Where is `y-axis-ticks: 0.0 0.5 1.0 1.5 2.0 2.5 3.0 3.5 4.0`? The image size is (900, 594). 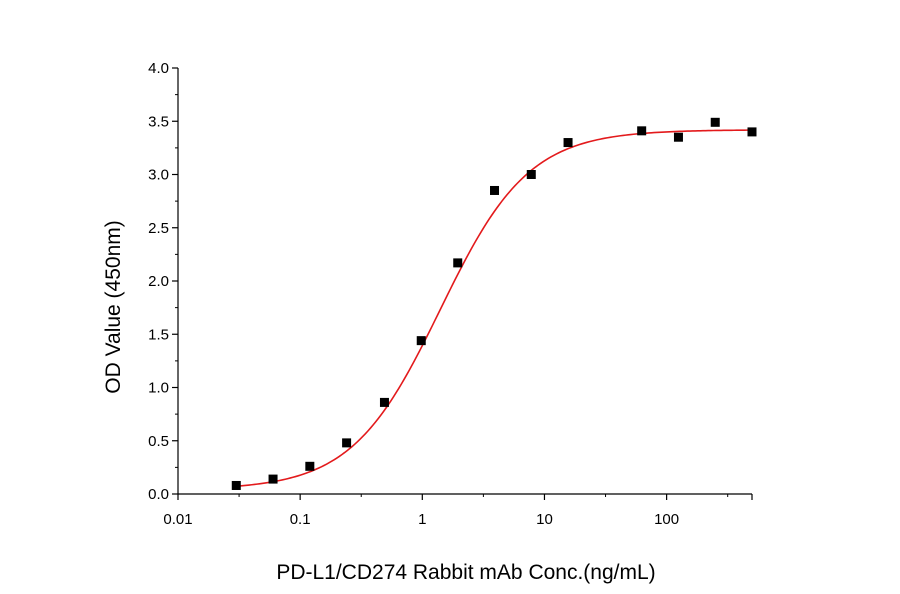 y-axis-ticks: 0.0 0.5 1.0 1.5 2.0 2.5 3.0 3.5 4.0 is located at coordinates (163, 281).